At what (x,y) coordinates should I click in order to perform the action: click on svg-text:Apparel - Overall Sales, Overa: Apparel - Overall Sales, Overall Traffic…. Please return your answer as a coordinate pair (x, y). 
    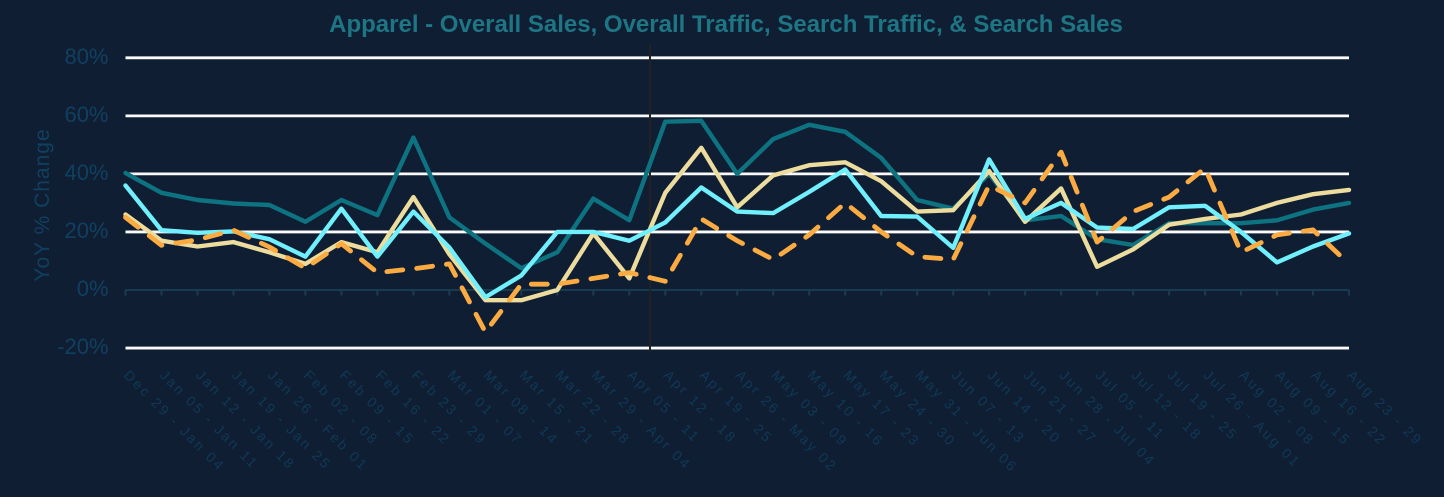
    Looking at the image, I should click on (726, 24).